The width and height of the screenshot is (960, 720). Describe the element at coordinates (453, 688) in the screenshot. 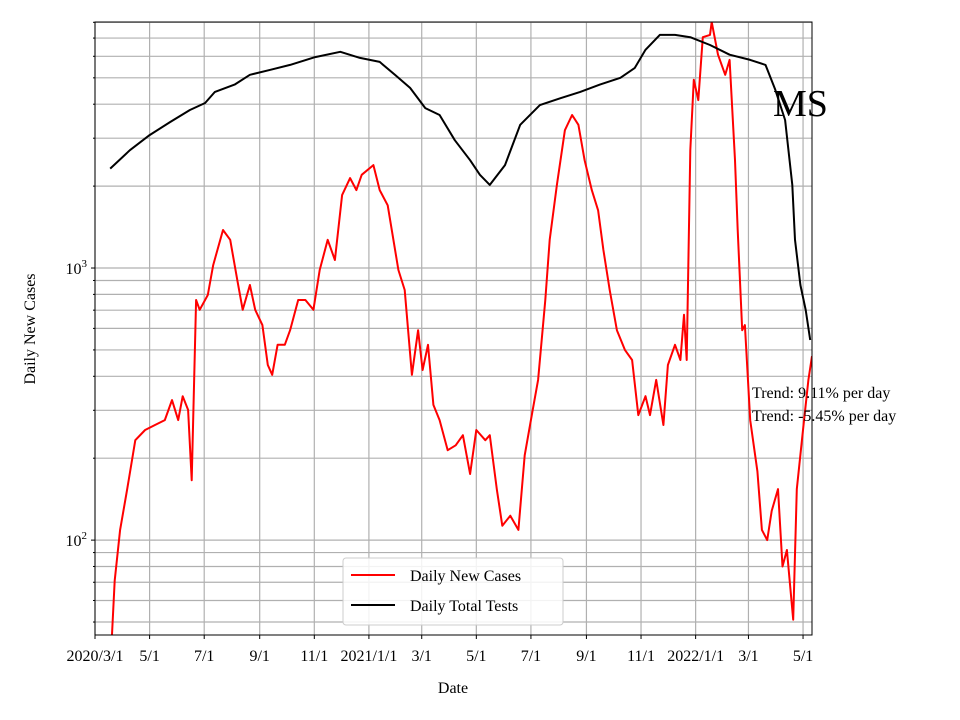

I see `x-axis-label: Date` at that location.